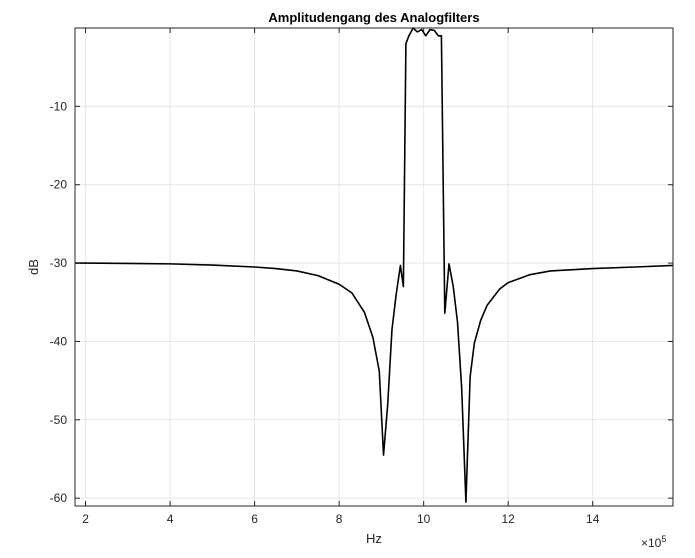 This screenshot has height=558, width=695. Describe the element at coordinates (85, 519) in the screenshot. I see `x-tick-label: 2` at that location.